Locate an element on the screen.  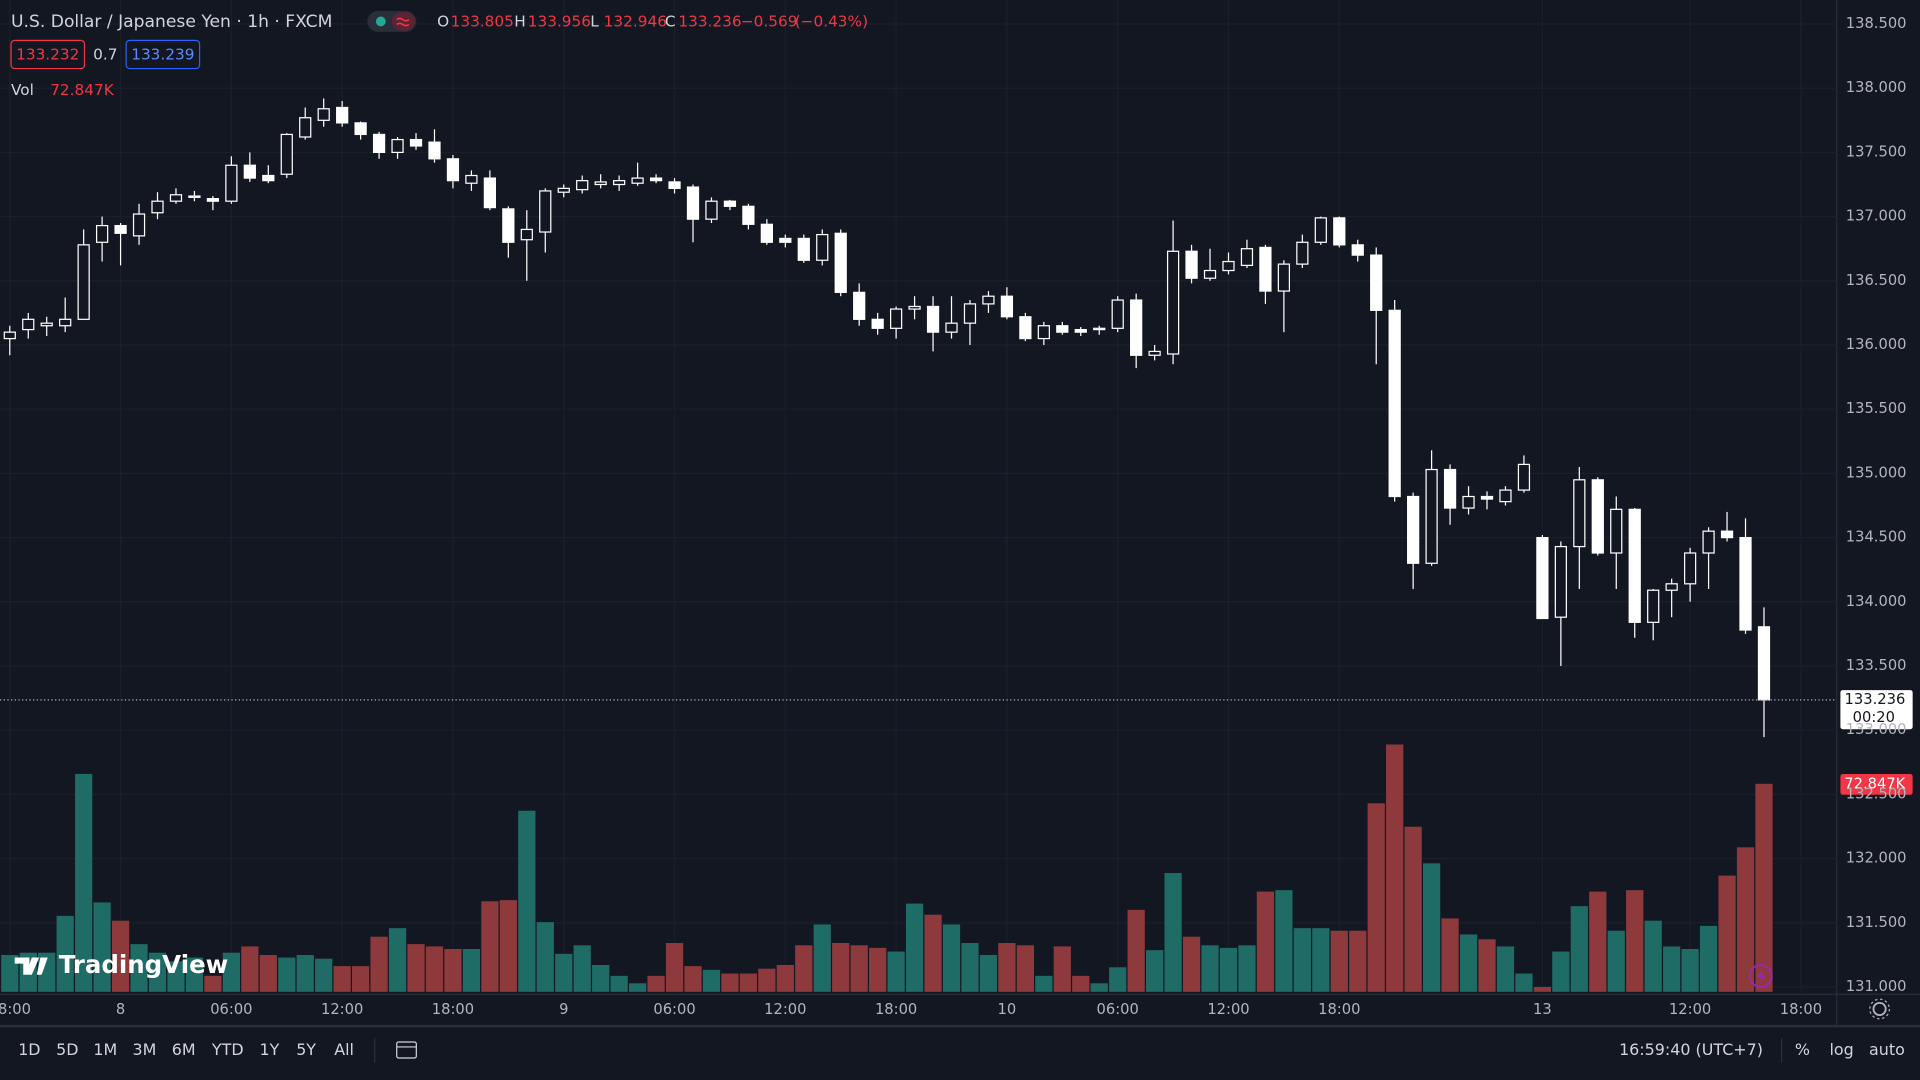
settings-icon is located at coordinates (1879, 1009).